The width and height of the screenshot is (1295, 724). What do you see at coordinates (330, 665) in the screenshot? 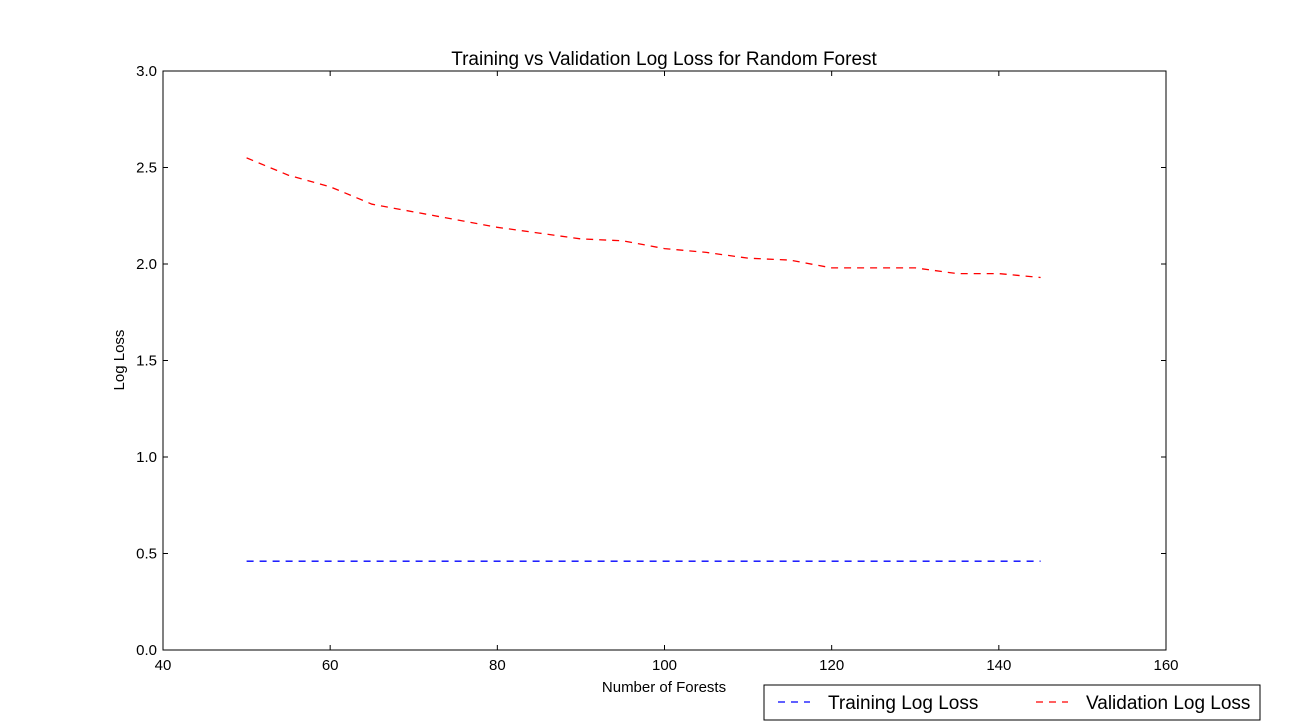
I see `x-tick-label: 60` at bounding box center [330, 665].